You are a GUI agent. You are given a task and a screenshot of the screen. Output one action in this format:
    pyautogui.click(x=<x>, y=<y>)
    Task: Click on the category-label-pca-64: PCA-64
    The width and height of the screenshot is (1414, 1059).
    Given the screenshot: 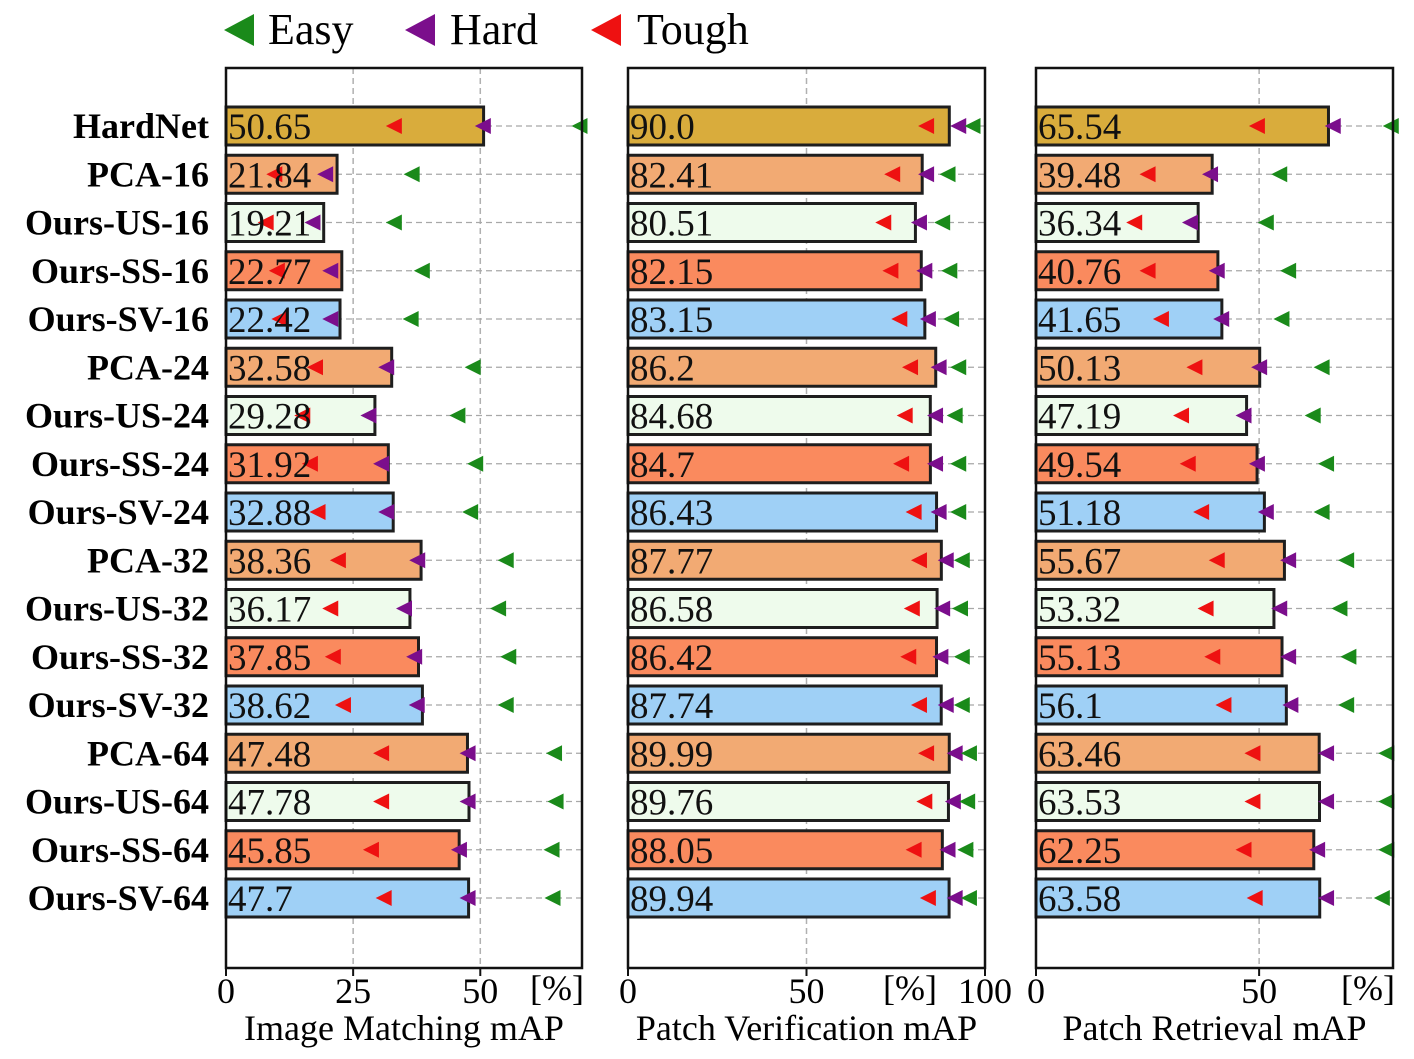 What is the action you would take?
    pyautogui.click(x=148, y=753)
    